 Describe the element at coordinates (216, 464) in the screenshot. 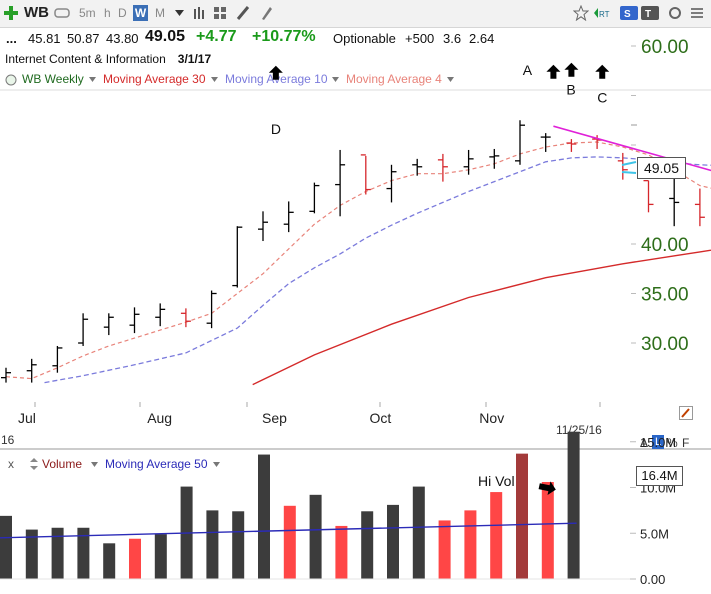

I see `volume-ma-dropdown-icon` at that location.